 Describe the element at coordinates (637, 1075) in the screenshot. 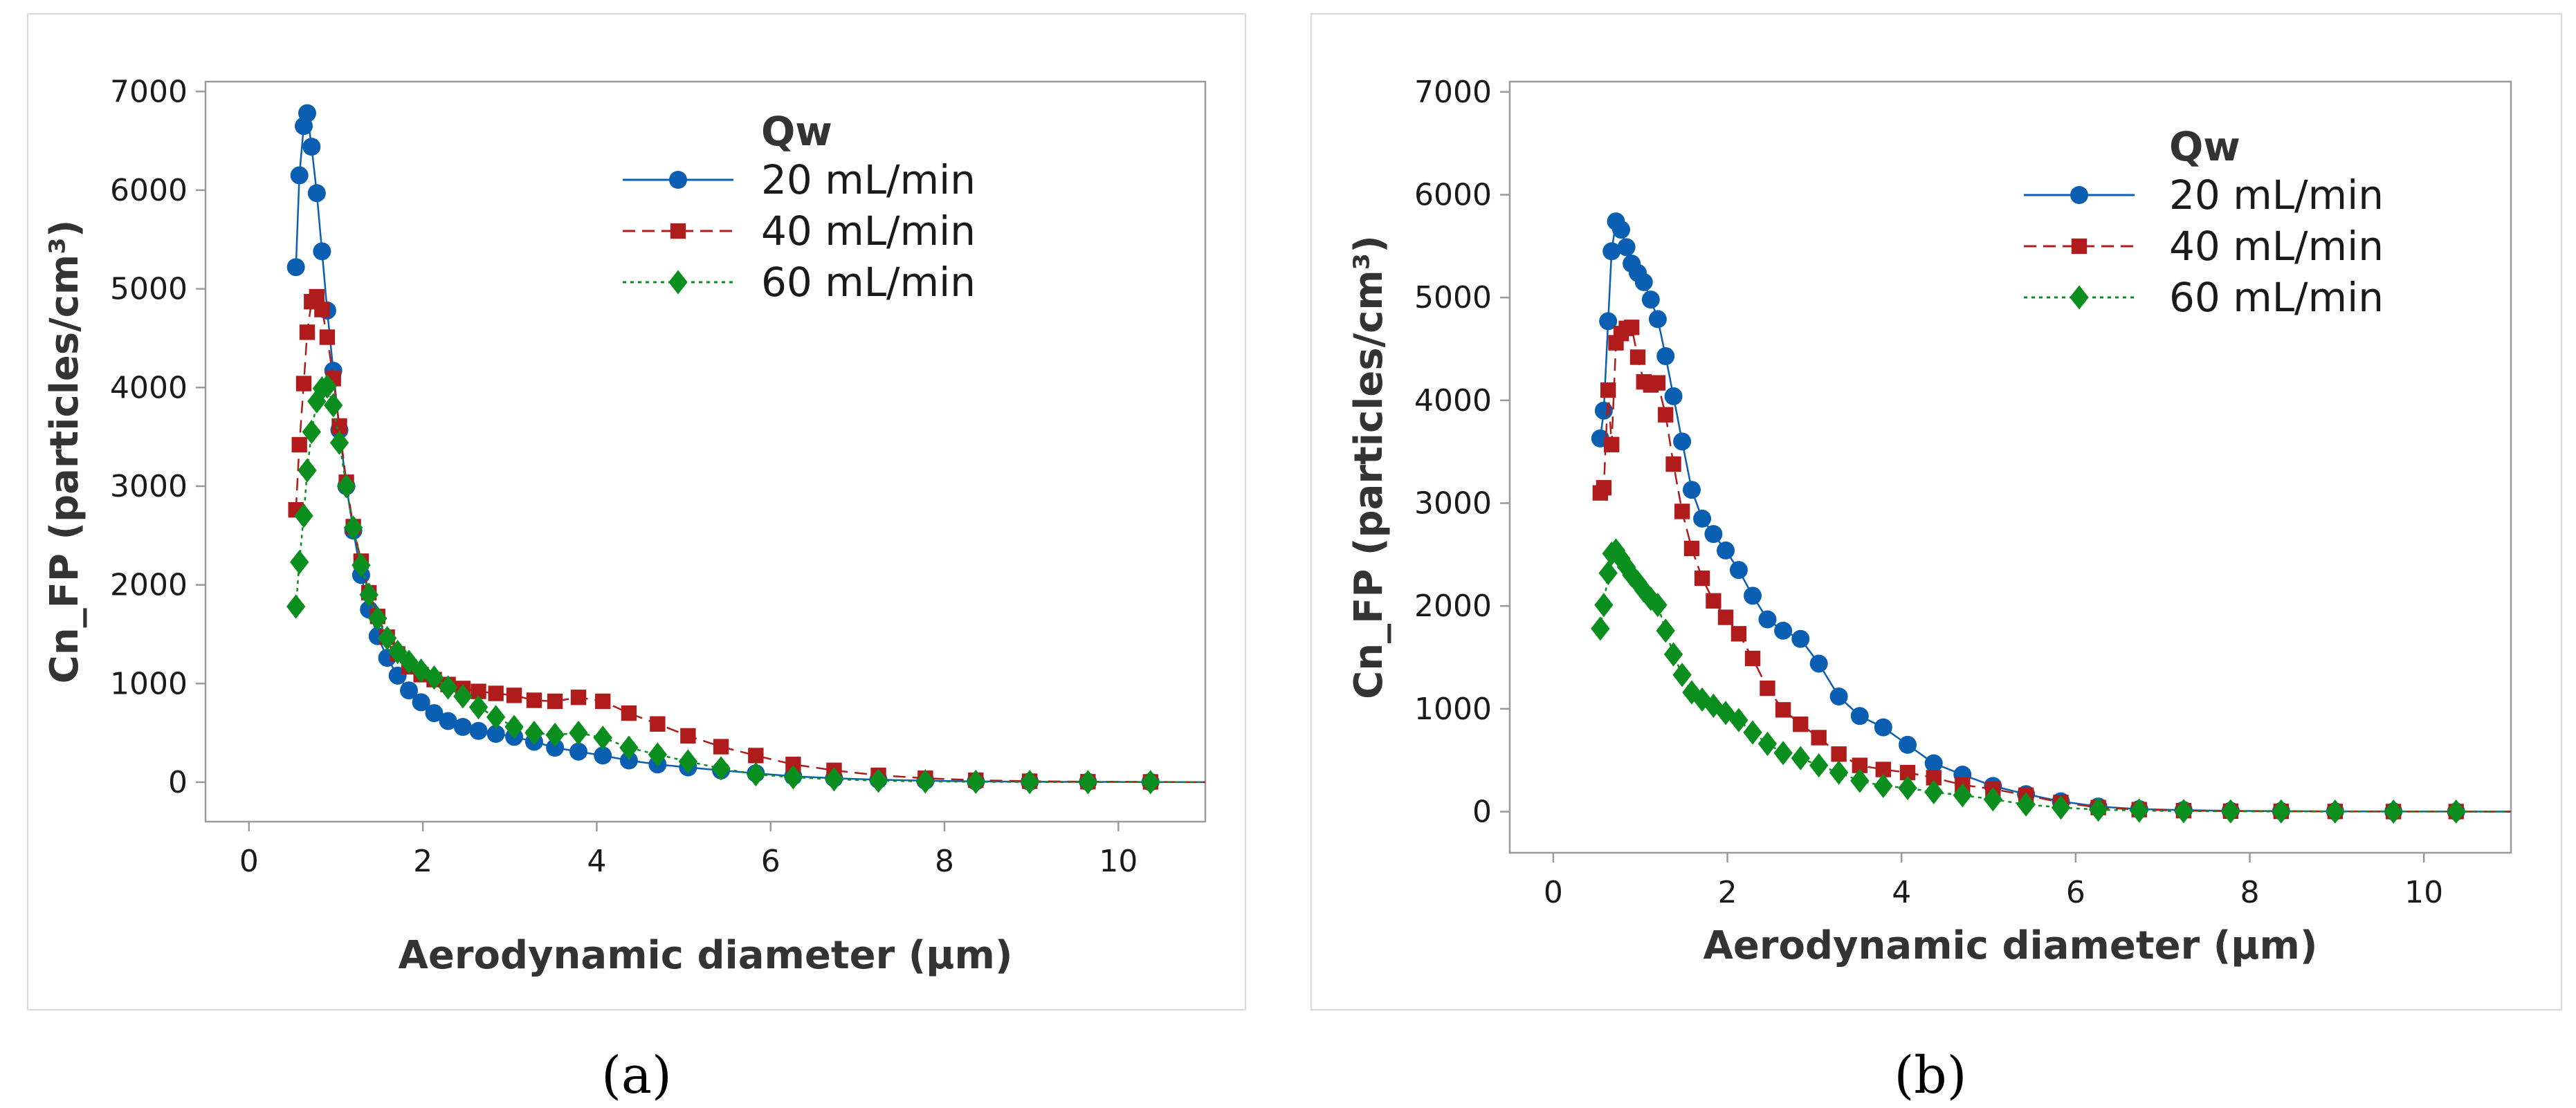

I see `panel-caption: (a)` at that location.